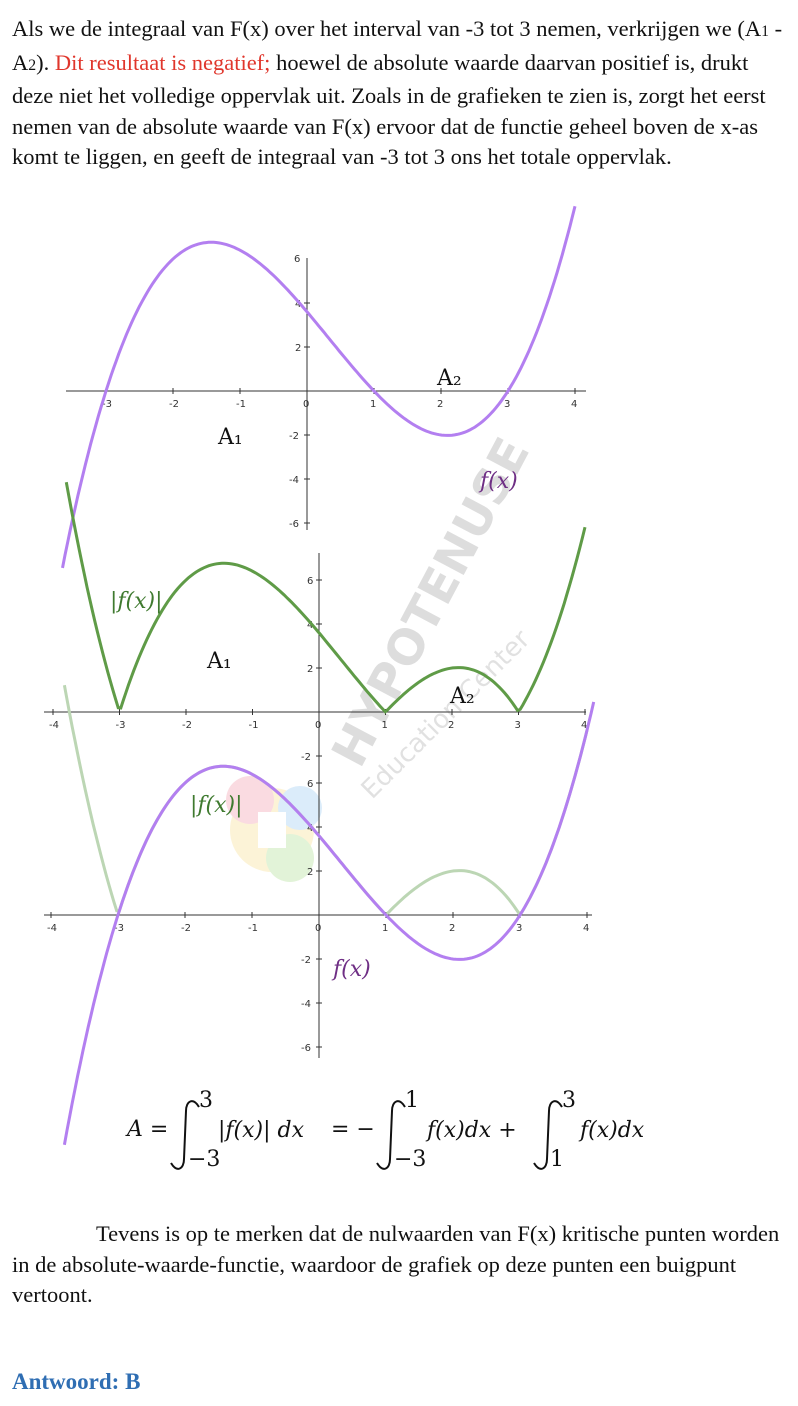 Image resolution: width=798 pixels, height=1406 pixels. What do you see at coordinates (187, 725) in the screenshot?
I see `g2-x-tick: -2` at bounding box center [187, 725].